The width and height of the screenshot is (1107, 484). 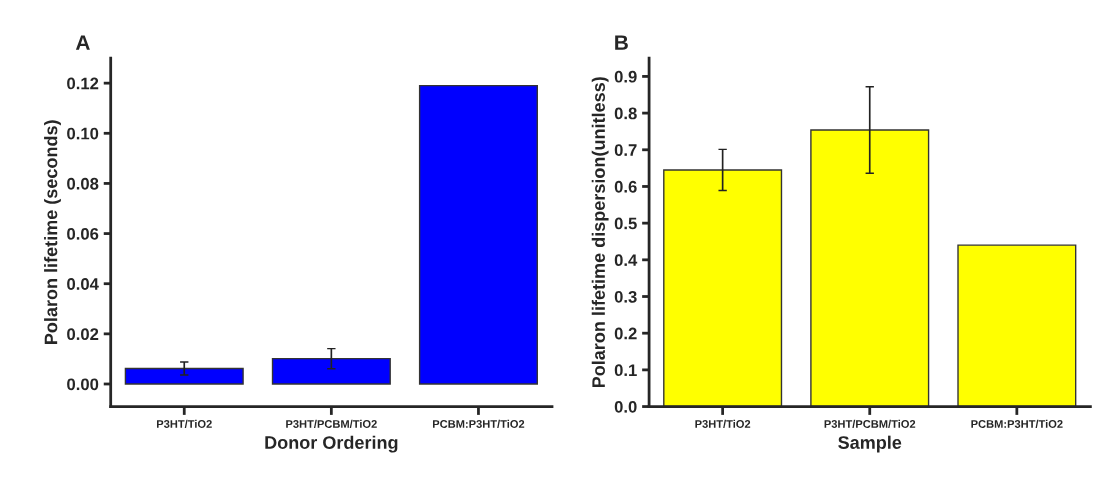 I want to click on y-tick-label: 0.5, so click(x=625, y=223).